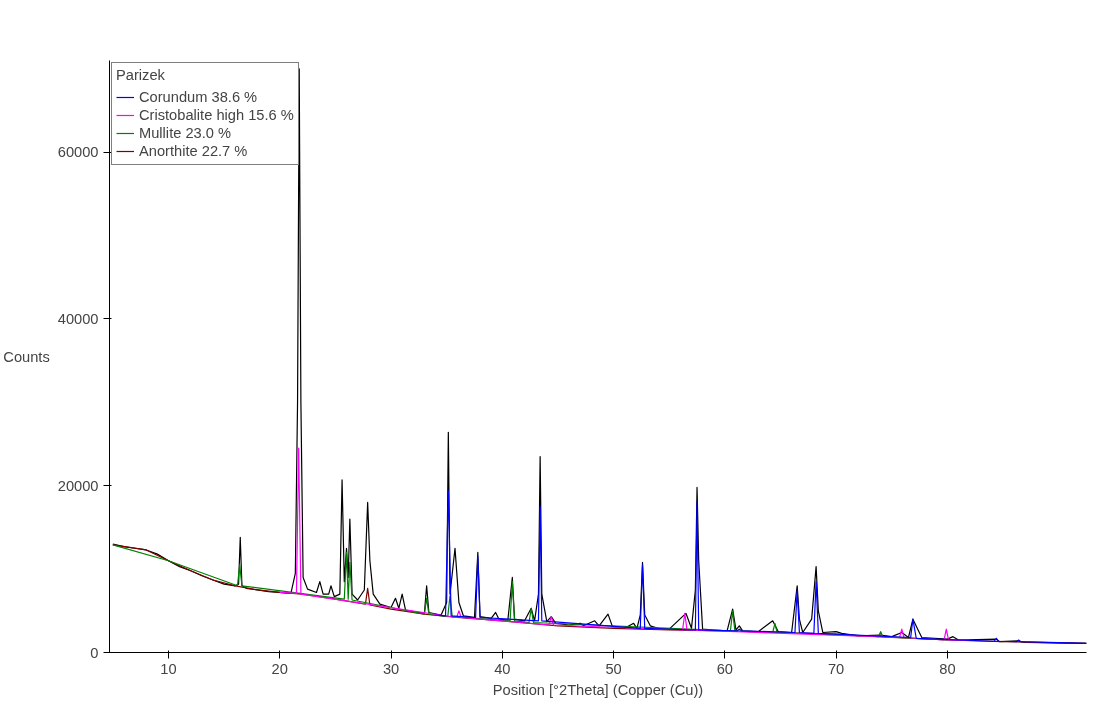  I want to click on x-tick-label: 10, so click(168, 668).